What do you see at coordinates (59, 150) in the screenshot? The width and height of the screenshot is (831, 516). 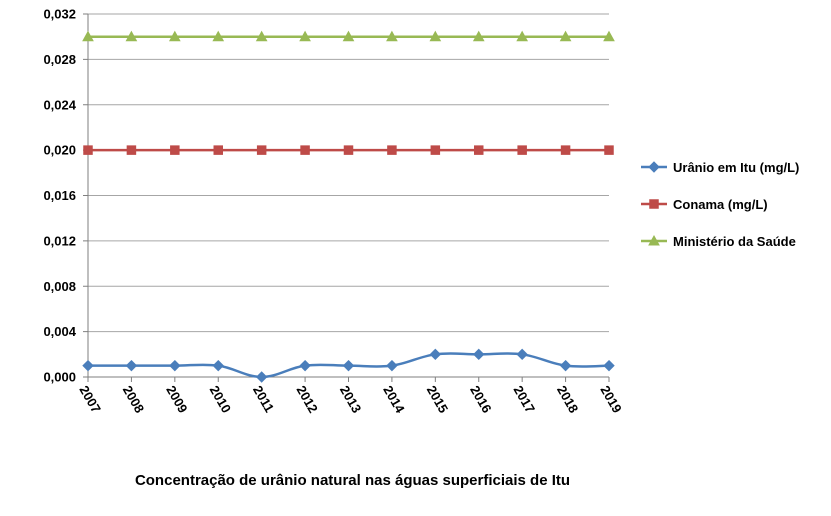 I see `y-tick-label: 0,020` at bounding box center [59, 150].